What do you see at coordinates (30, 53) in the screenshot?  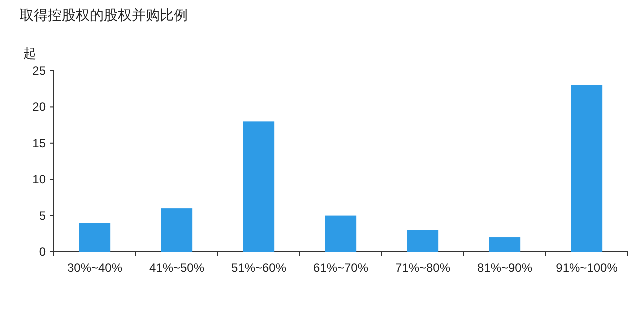 I see `y-axis-title: 起` at bounding box center [30, 53].